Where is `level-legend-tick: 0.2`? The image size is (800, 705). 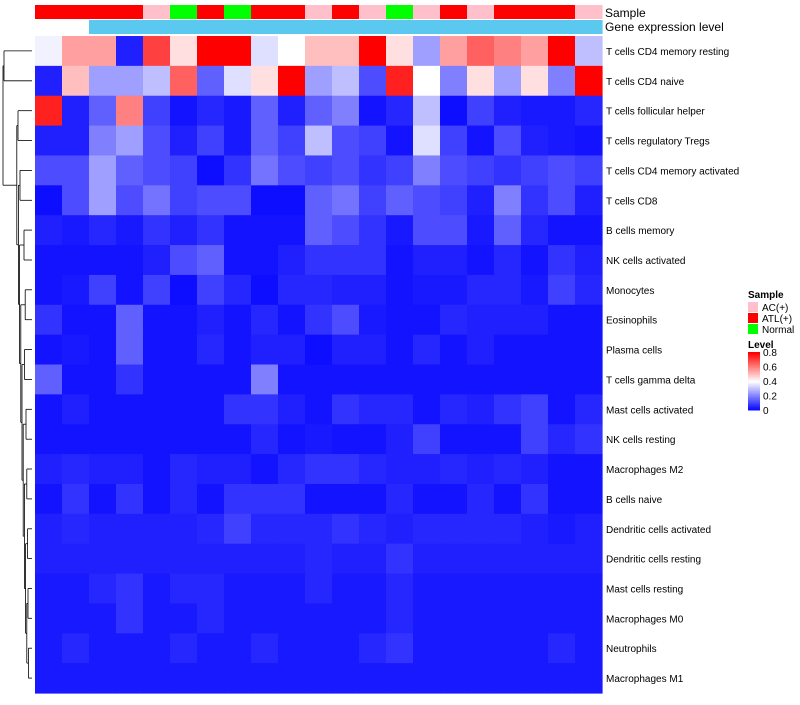 level-legend-tick: 0.2 is located at coordinates (770, 397).